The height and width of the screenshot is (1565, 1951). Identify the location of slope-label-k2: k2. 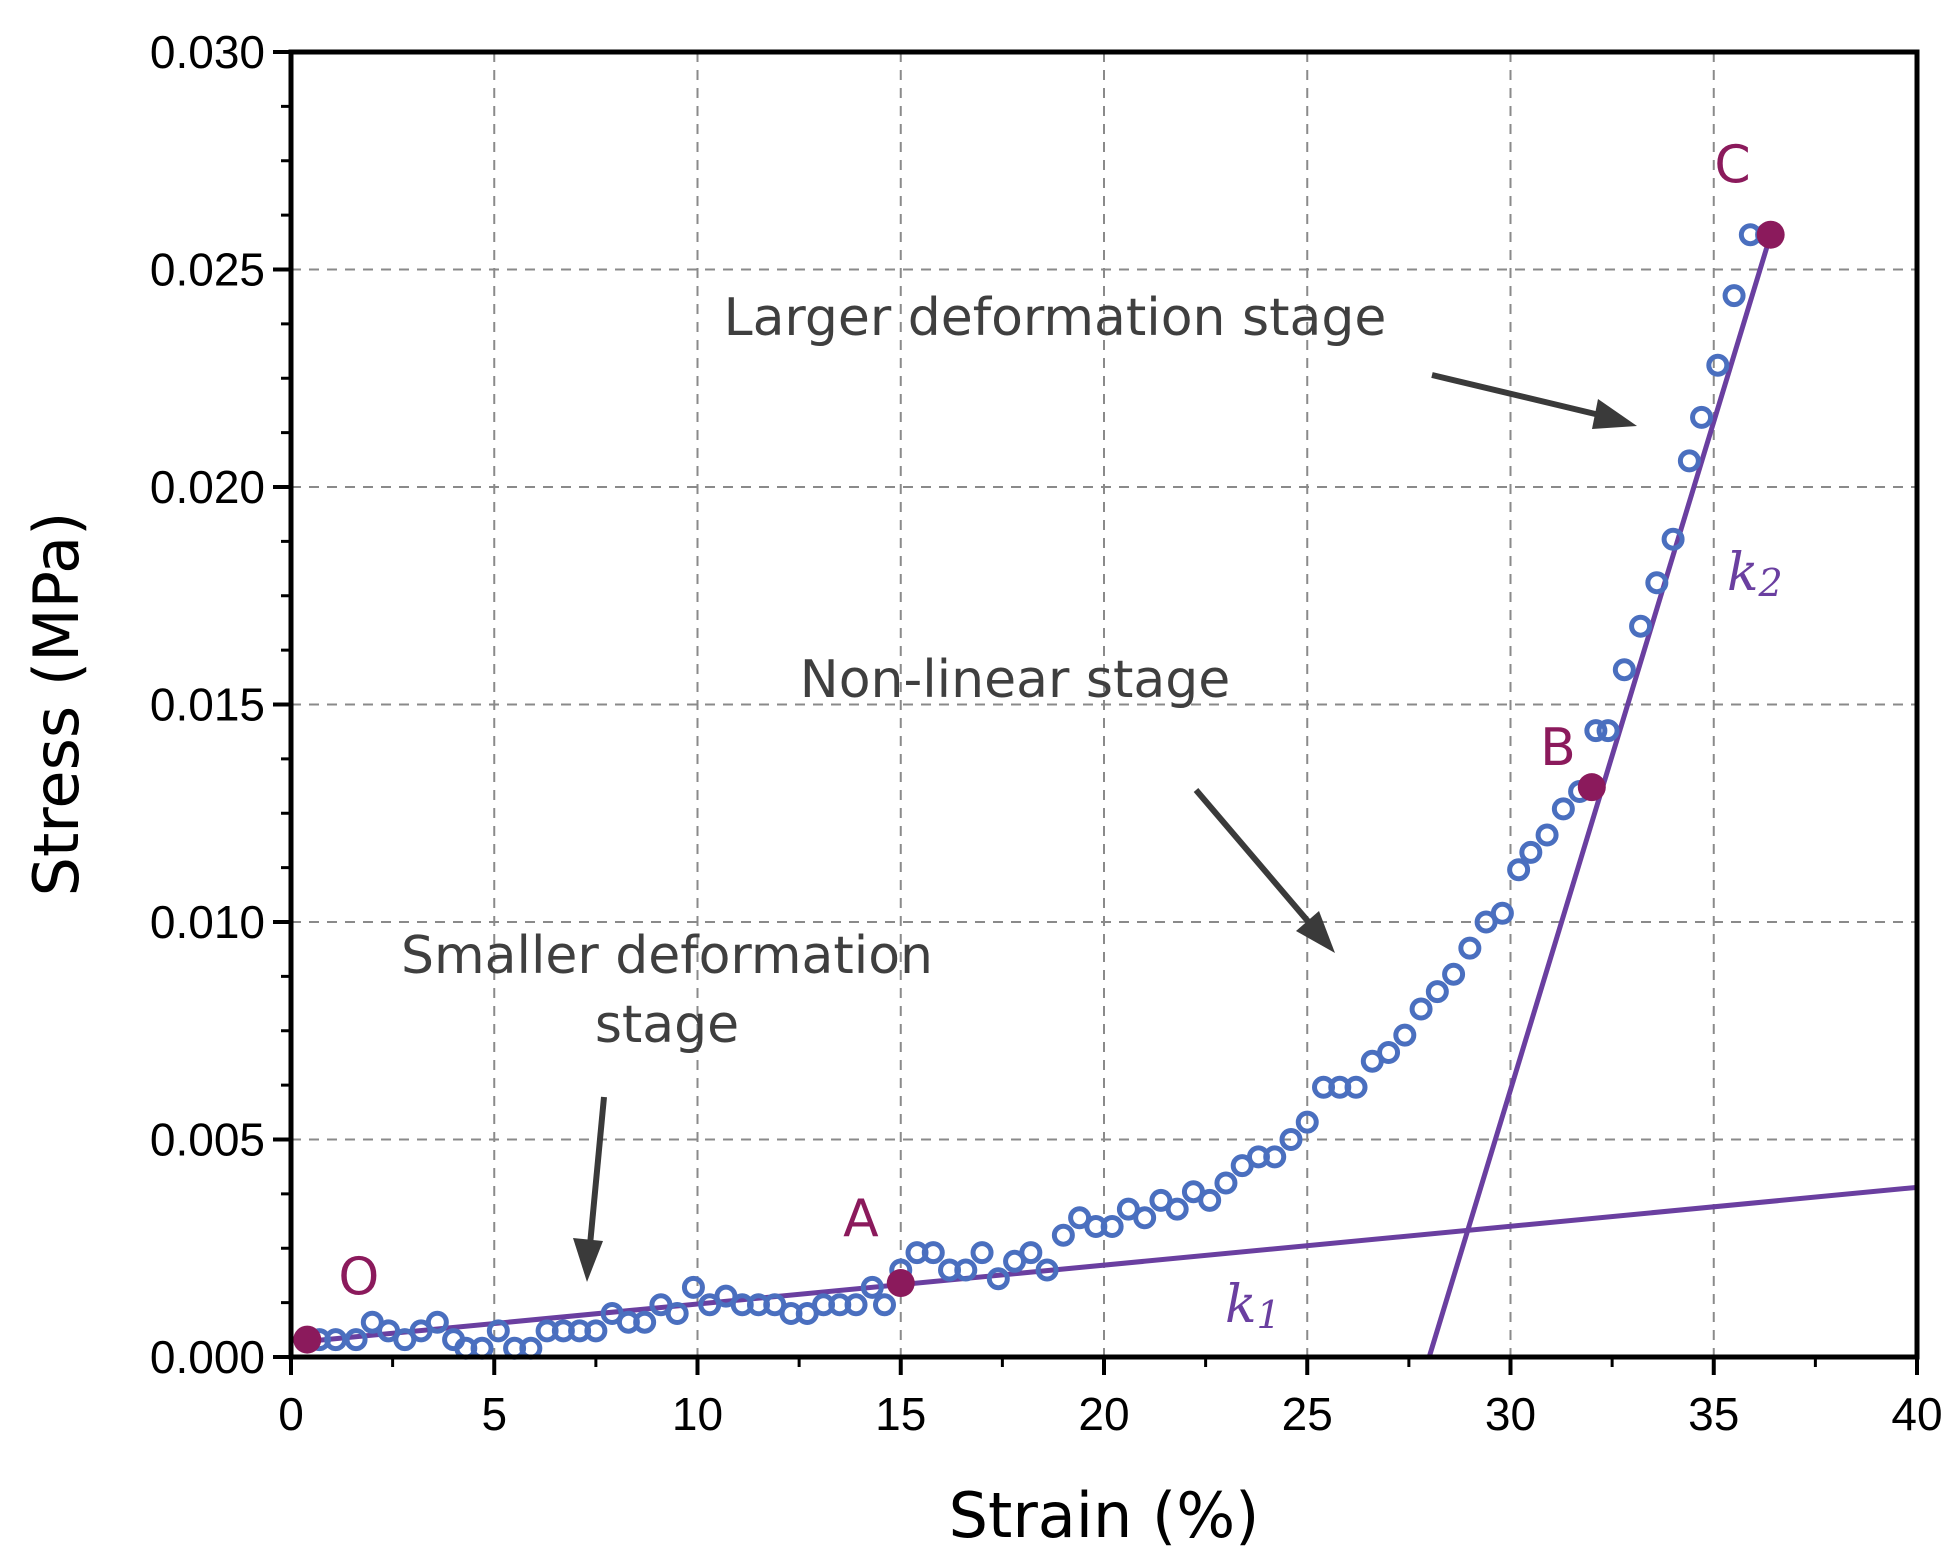
(1755, 574).